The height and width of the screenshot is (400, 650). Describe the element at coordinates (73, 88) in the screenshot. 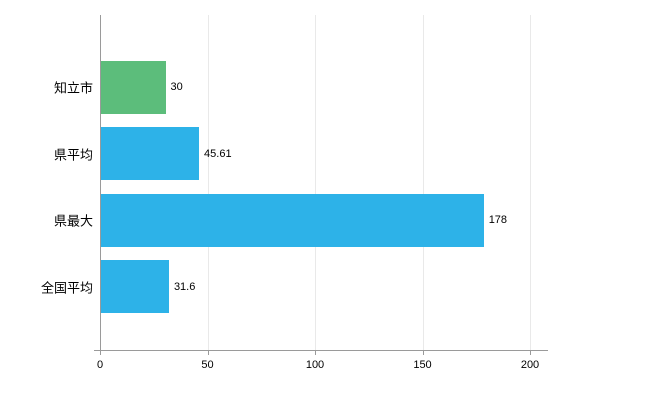

I see `category-label: 知立市` at that location.